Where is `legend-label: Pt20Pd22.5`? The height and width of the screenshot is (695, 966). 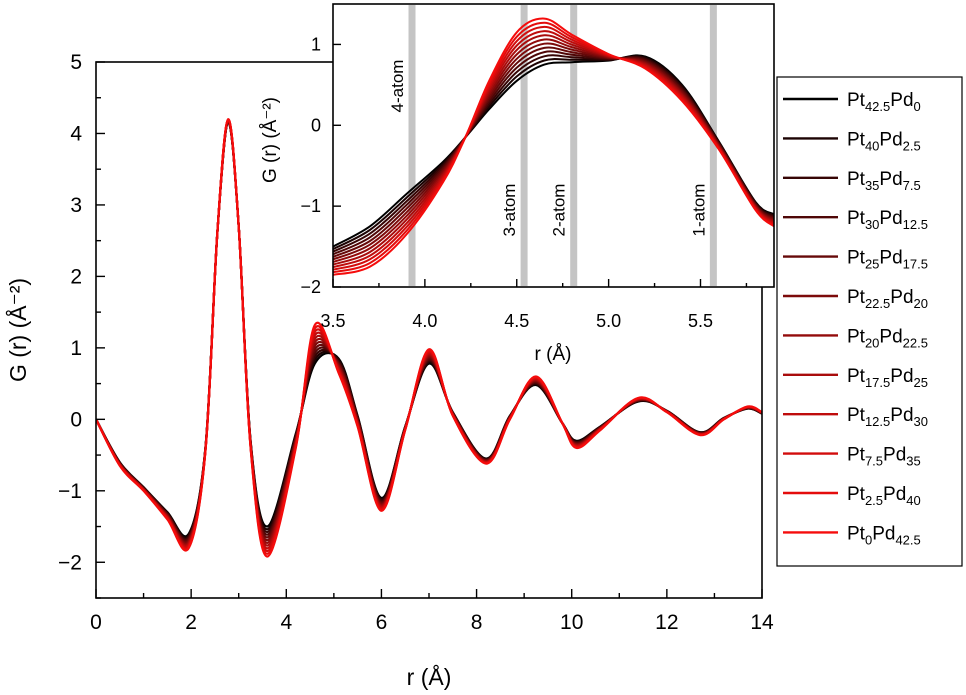 legend-label: Pt20Pd22.5 is located at coordinates (887, 338).